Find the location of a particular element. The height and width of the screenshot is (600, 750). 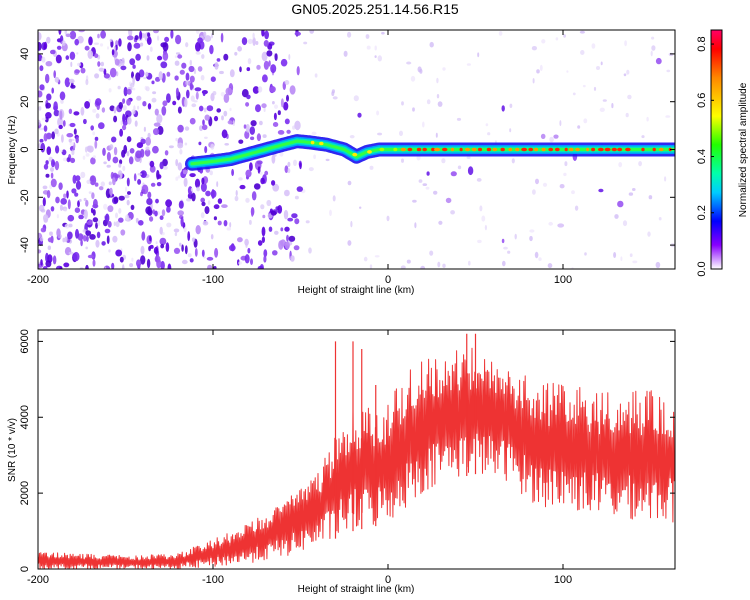

colorbar-tick-label: 0.6 is located at coordinates (702, 100).